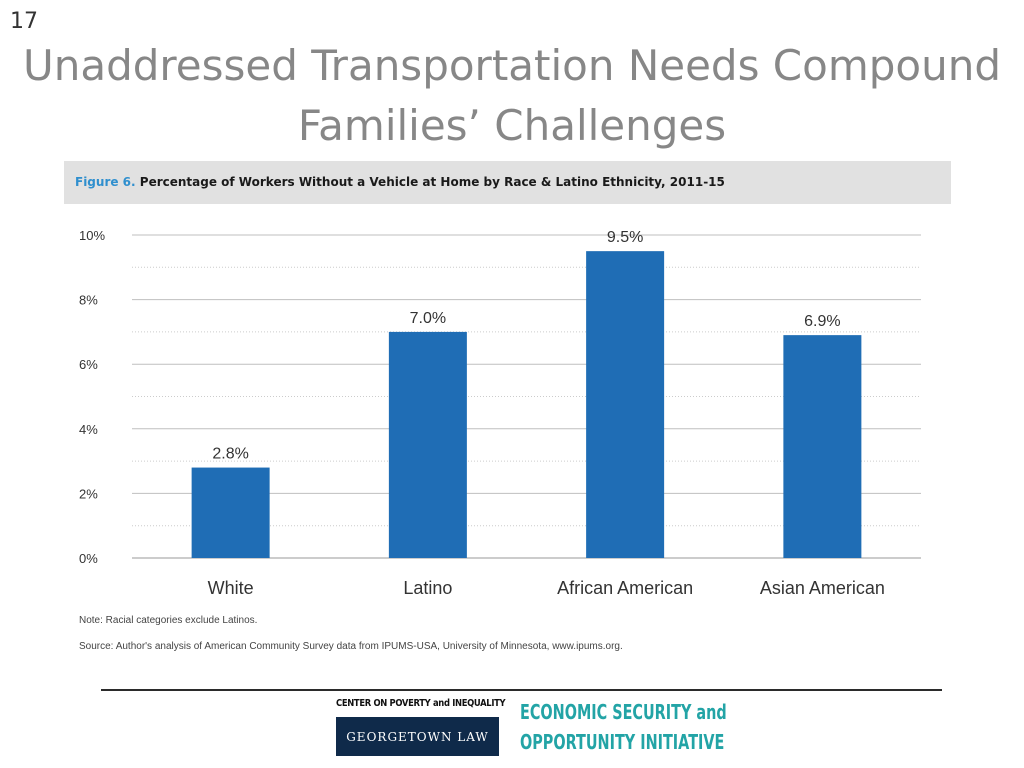 Image resolution: width=1024 pixels, height=768 pixels. I want to click on x-category-label: Asian American, so click(822, 588).